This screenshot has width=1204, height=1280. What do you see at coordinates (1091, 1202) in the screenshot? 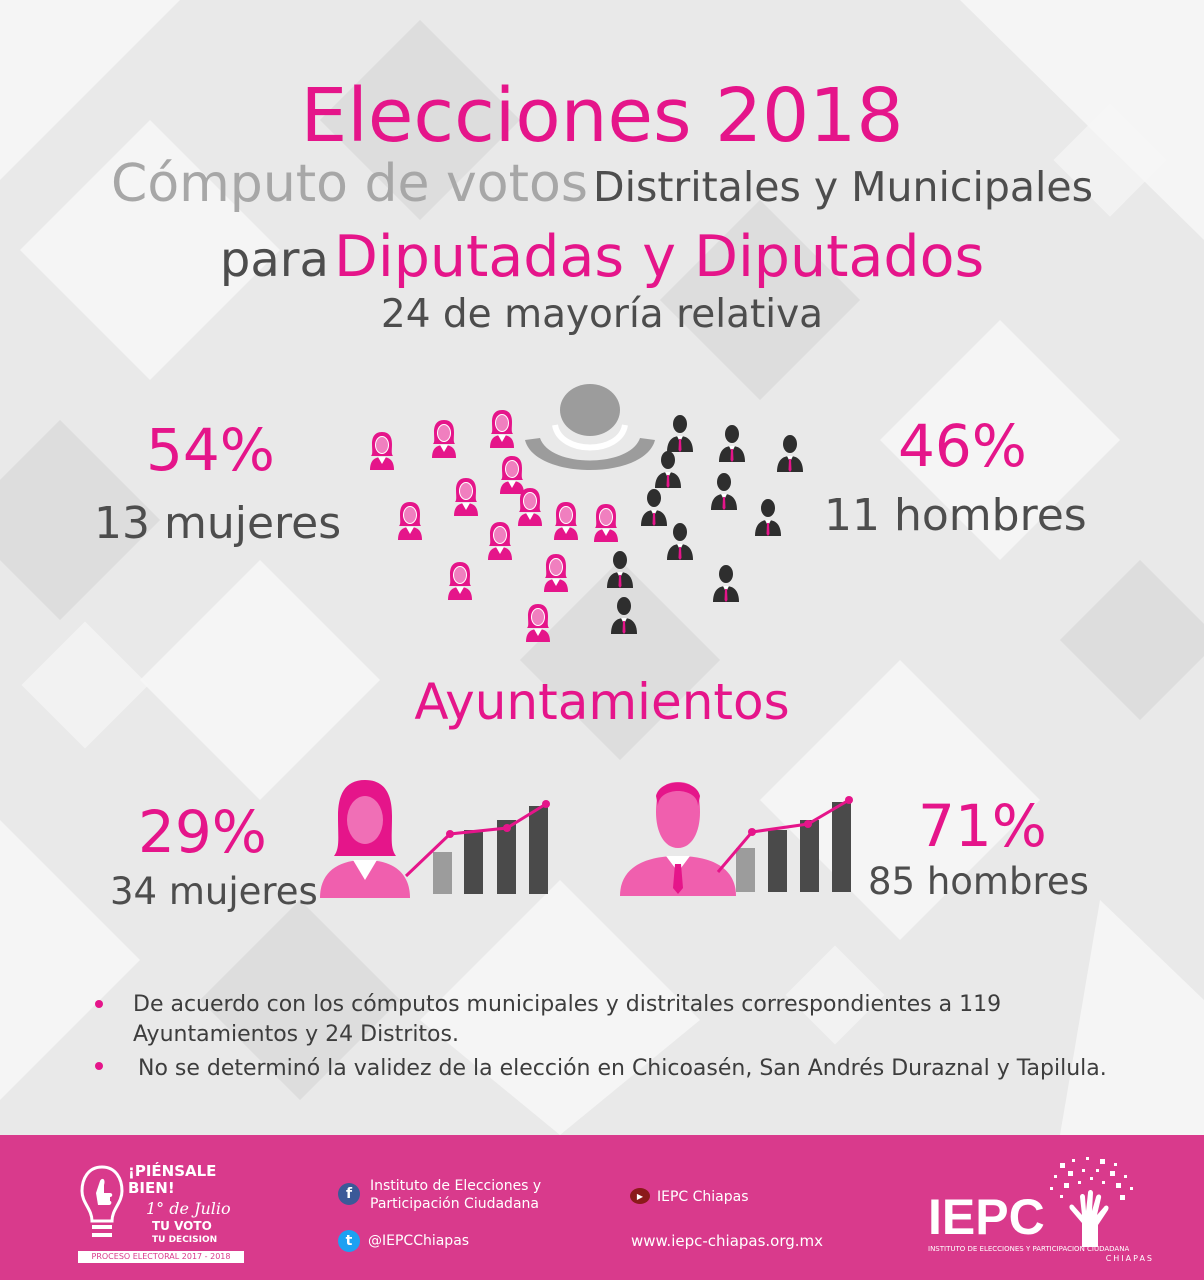
I see `tree-hand-icon` at bounding box center [1091, 1202].